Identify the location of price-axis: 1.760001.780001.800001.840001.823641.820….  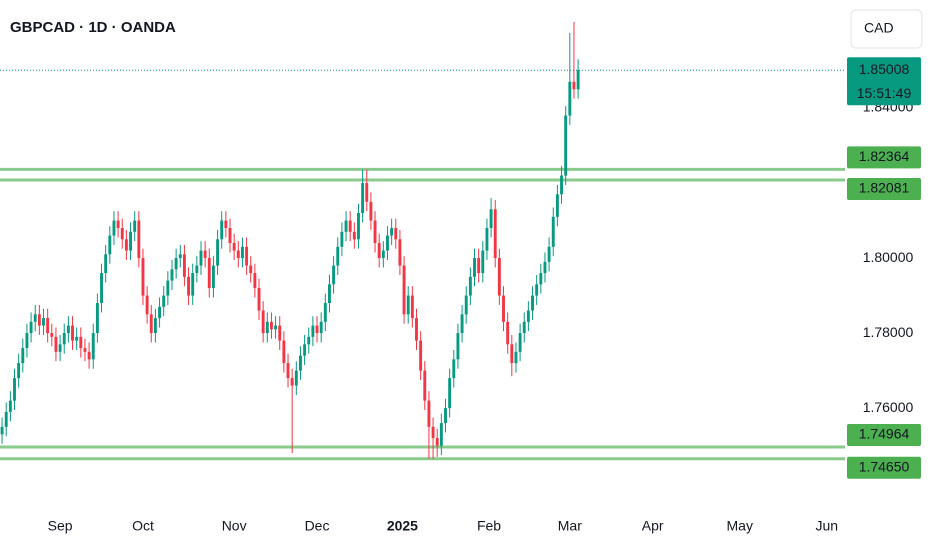
(883, 268).